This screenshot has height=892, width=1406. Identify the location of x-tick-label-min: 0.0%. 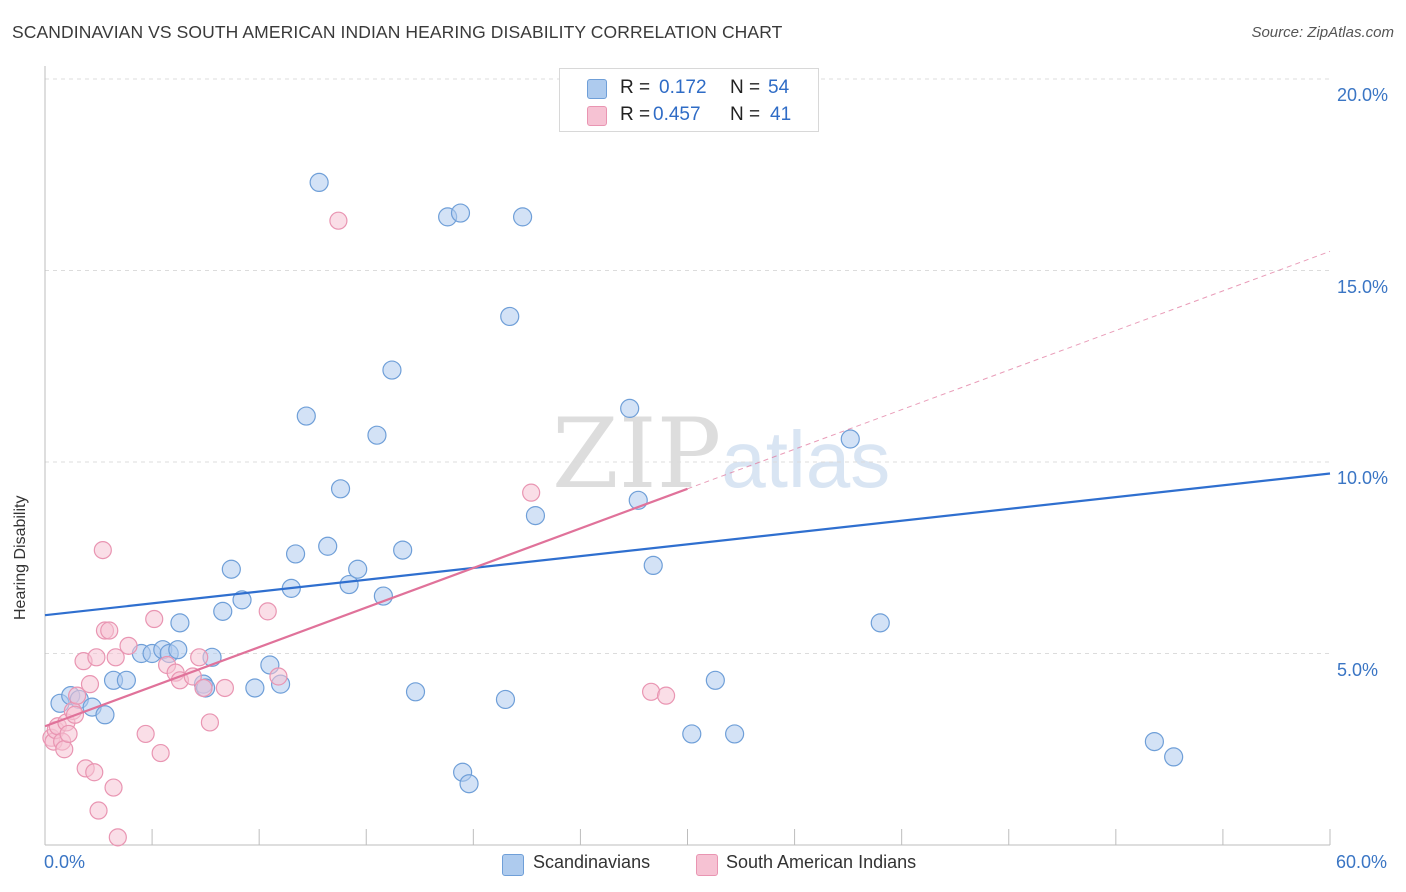
(65, 862).